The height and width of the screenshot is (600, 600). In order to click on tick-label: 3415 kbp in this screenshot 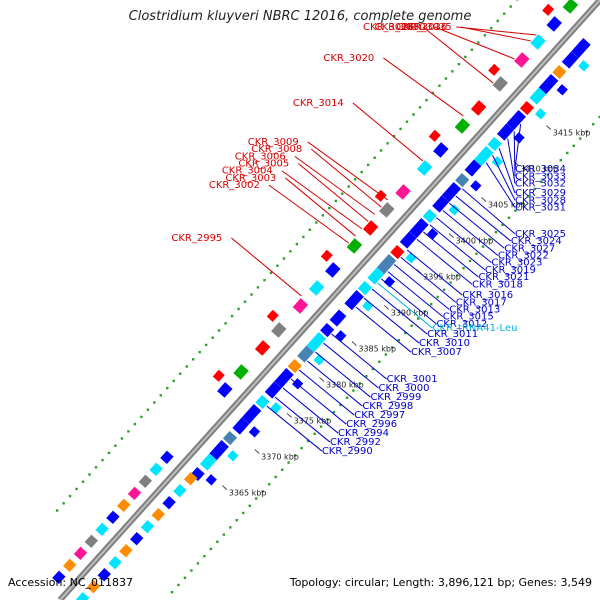, I will do `click(572, 132)`.